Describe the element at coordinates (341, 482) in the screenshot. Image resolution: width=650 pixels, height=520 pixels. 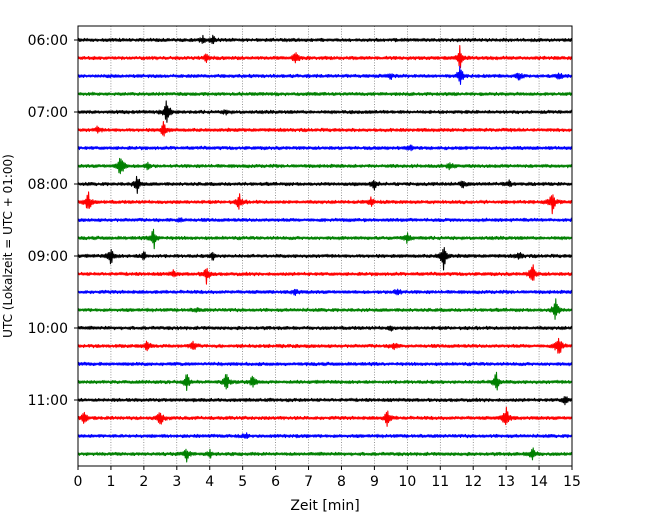
I see `x-tick-label: 8` at that location.